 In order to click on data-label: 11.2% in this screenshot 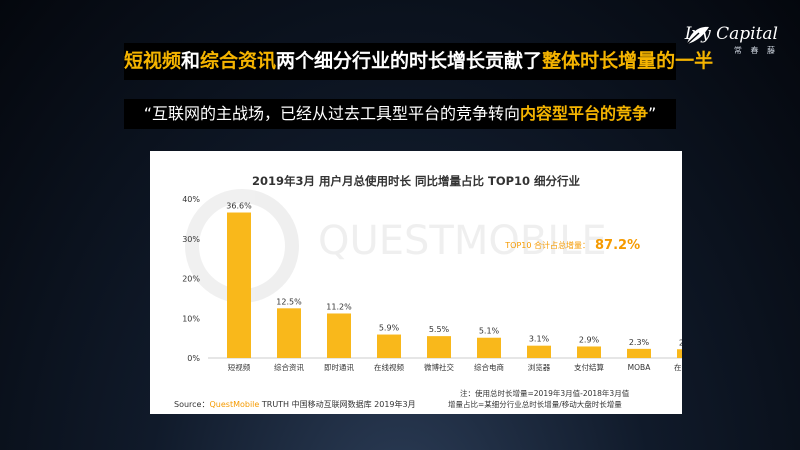, I will do `click(339, 306)`.